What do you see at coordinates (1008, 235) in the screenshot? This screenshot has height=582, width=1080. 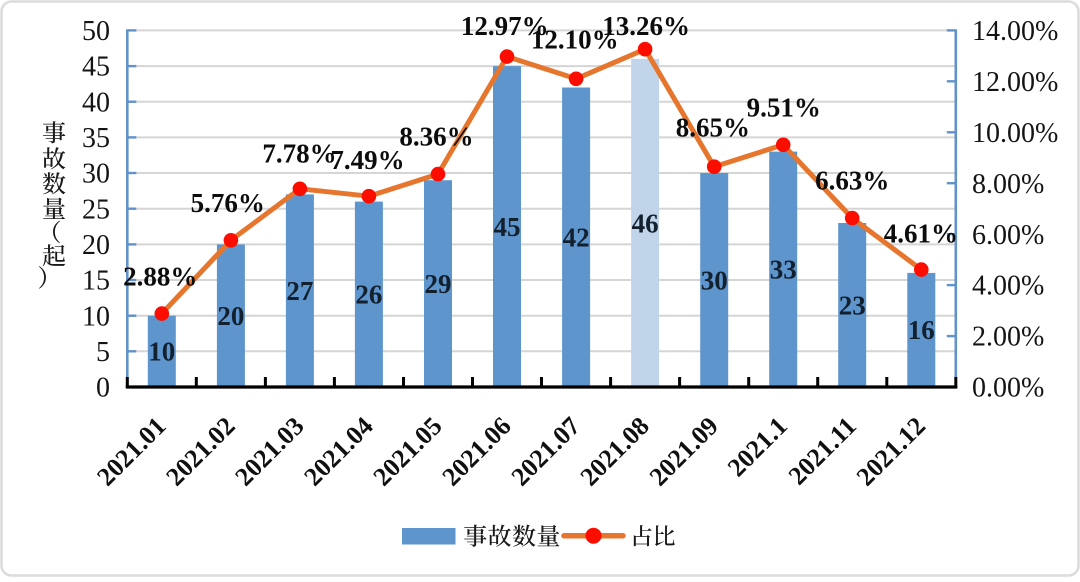 I see `svg-text: 6.00%` at bounding box center [1008, 235].